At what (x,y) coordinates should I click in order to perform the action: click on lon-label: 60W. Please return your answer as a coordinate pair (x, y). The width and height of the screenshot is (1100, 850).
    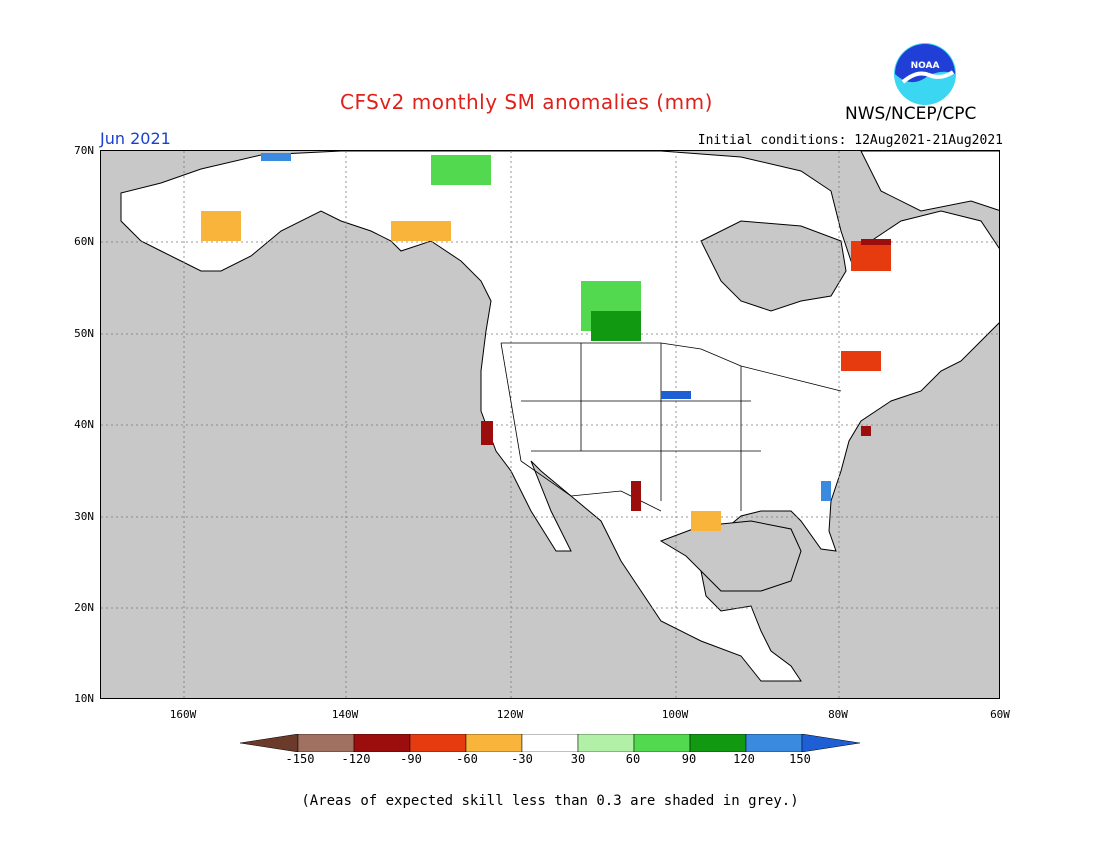
    Looking at the image, I should click on (1000, 714).